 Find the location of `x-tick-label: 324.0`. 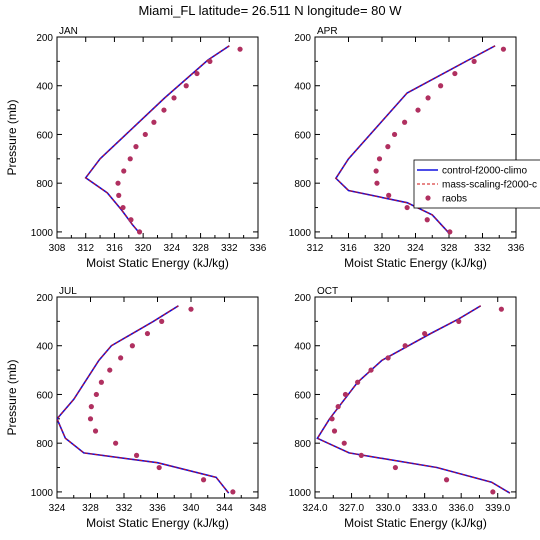

x-tick-label: 324.0 is located at coordinates (314, 508).